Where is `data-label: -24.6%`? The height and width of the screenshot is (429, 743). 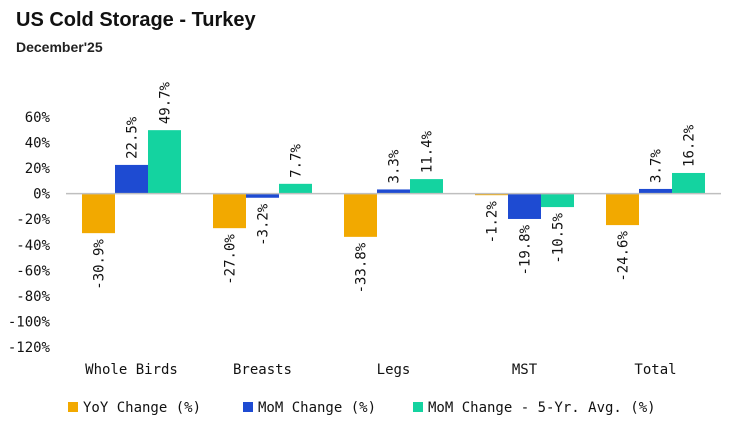
data-label: -24.6% is located at coordinates (624, 256).